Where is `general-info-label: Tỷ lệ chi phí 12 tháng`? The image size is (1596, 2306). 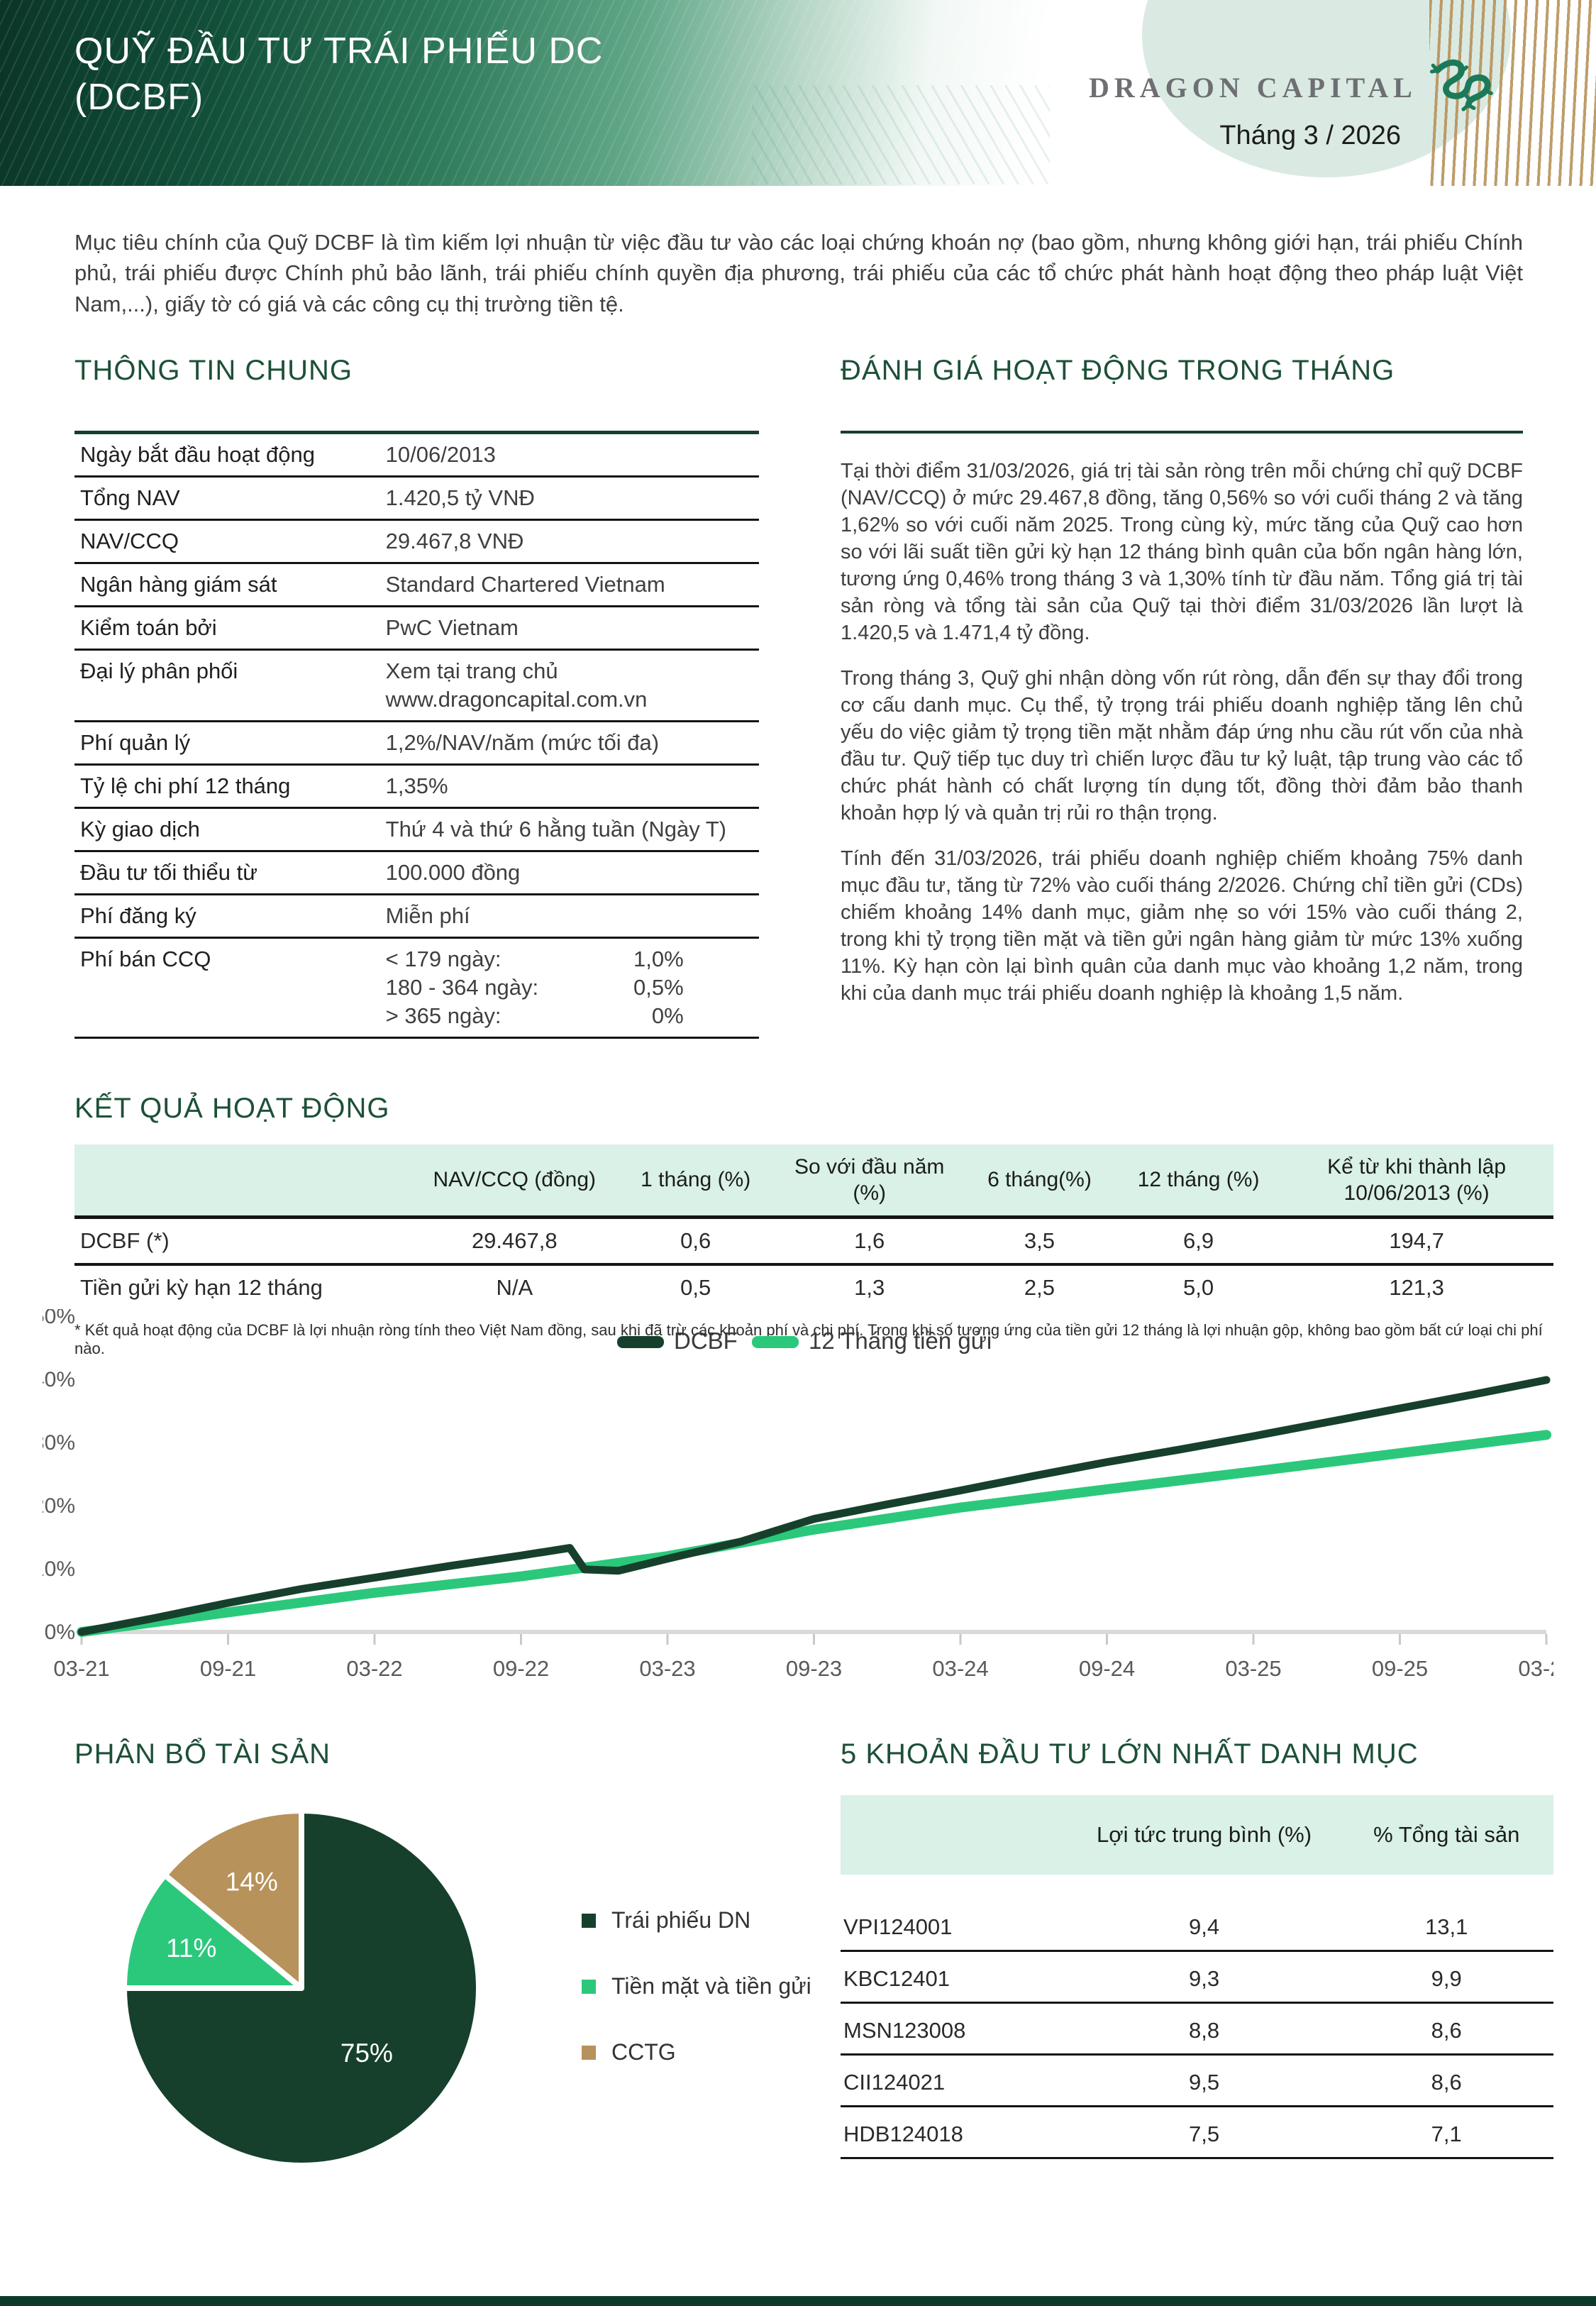 general-info-label: Tỷ lệ chi phí 12 tháng is located at coordinates (185, 785).